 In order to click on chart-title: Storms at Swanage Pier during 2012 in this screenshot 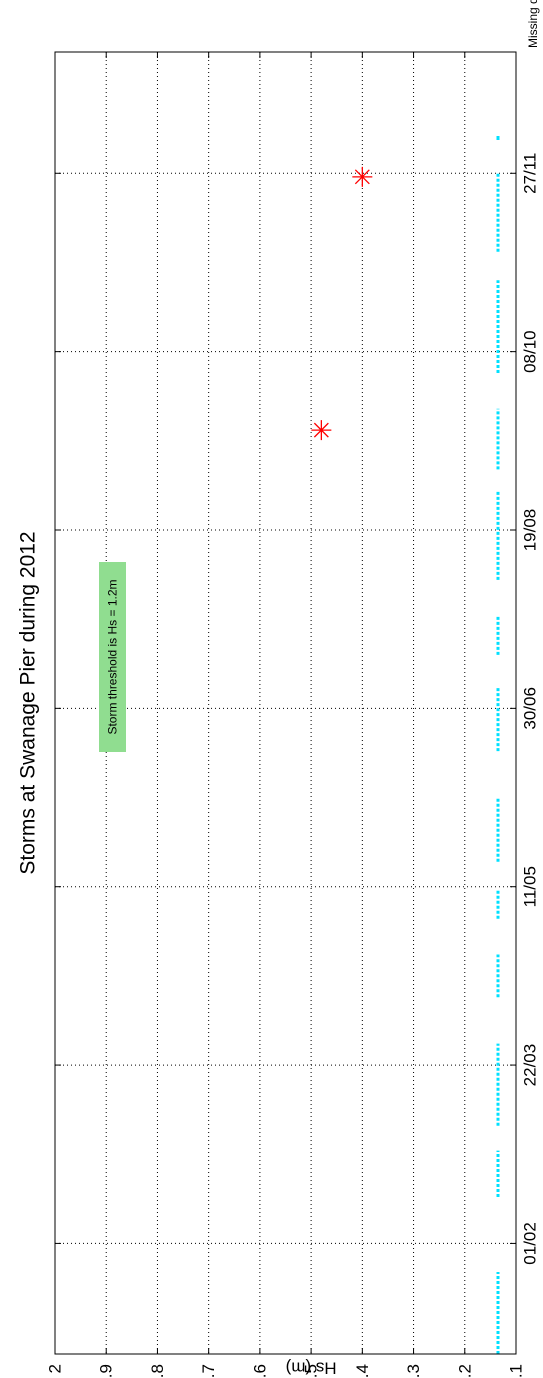, I will do `click(28, 702)`.